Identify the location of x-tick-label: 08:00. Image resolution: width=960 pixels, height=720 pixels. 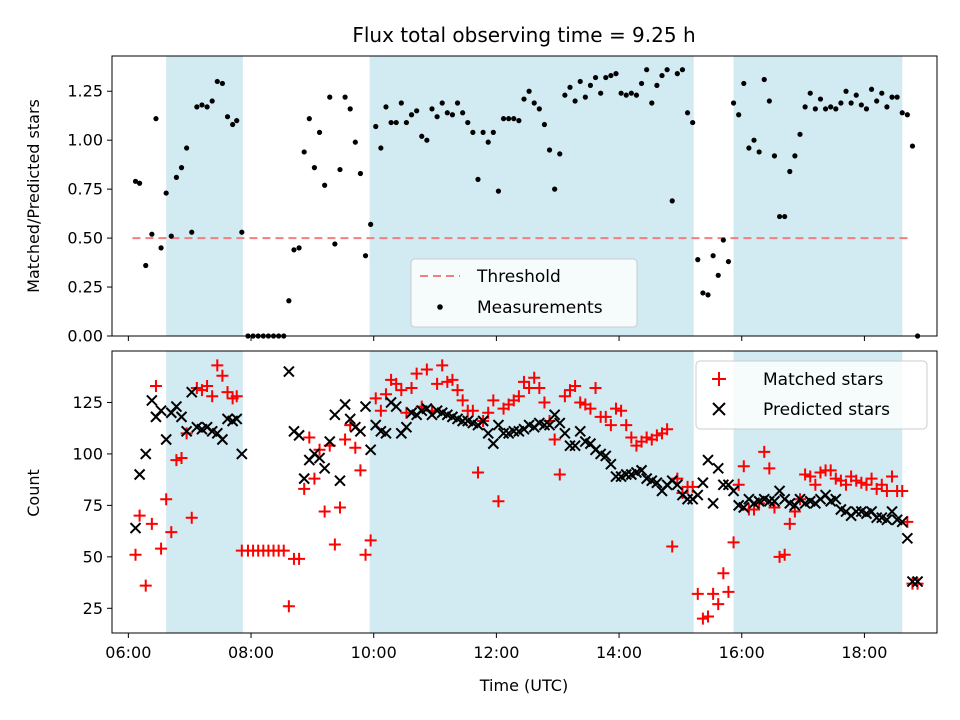
(251, 652).